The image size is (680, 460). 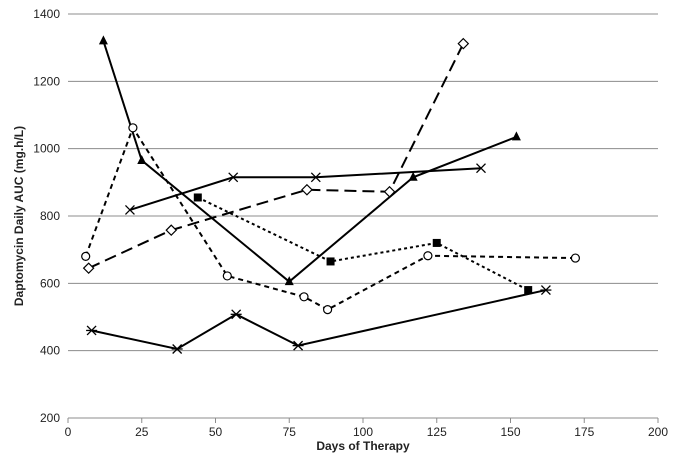 What do you see at coordinates (19, 216) in the screenshot?
I see `y-axis-title: Daptomycin Daily AUC (mg.h/L)` at bounding box center [19, 216].